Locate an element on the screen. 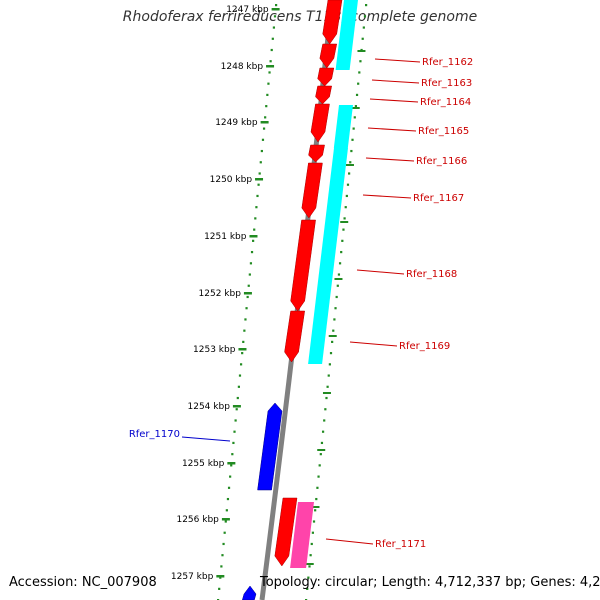  gene-label: Rfer_1167 is located at coordinates (438, 198).